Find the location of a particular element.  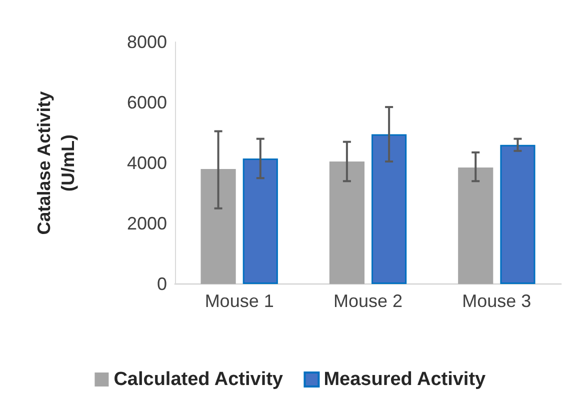

x-tick-label: Mouse 2 is located at coordinates (368, 301).